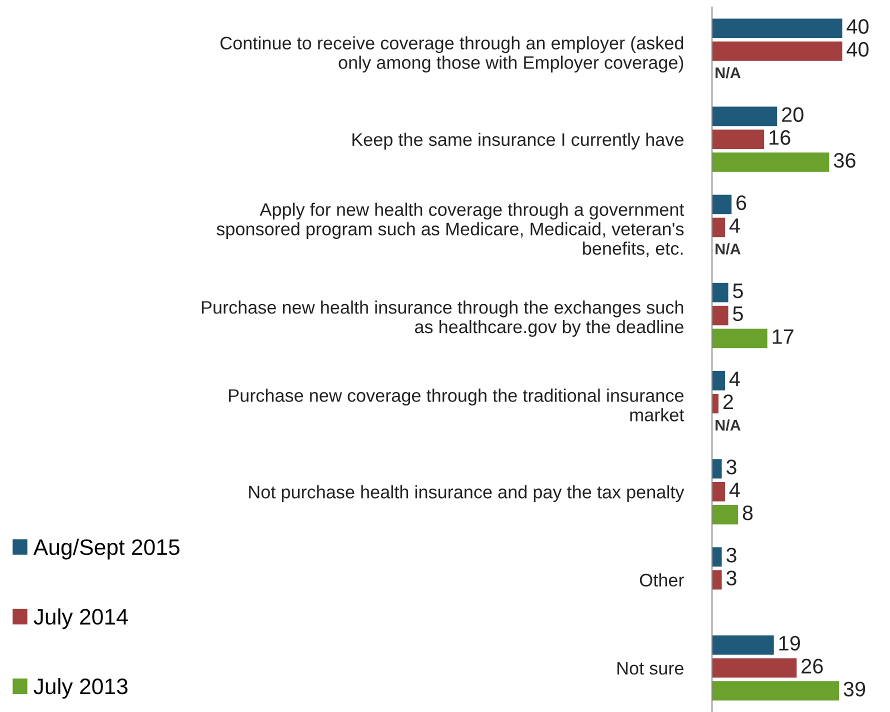  What do you see at coordinates (443, 318) in the screenshot?
I see `y-tick-label: Purchase new health insurance through the exchanges such as healthcare.gov by the deadline` at bounding box center [443, 318].